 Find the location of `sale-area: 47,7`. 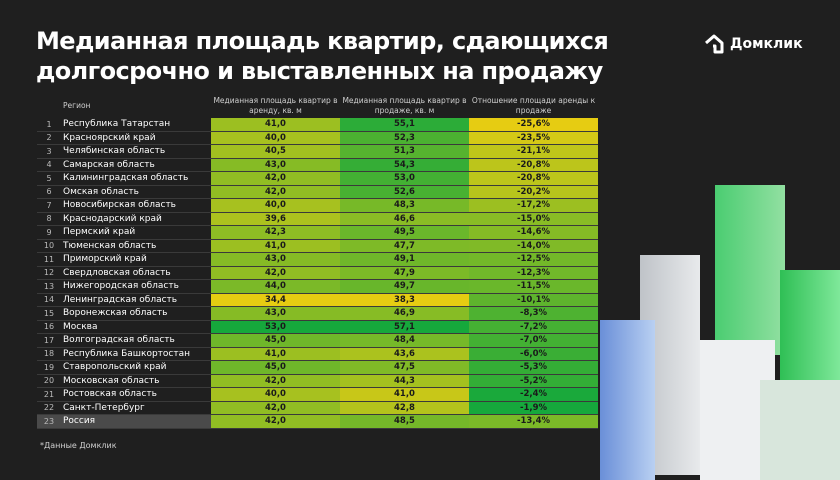

sale-area: 47,7 is located at coordinates (404, 246).